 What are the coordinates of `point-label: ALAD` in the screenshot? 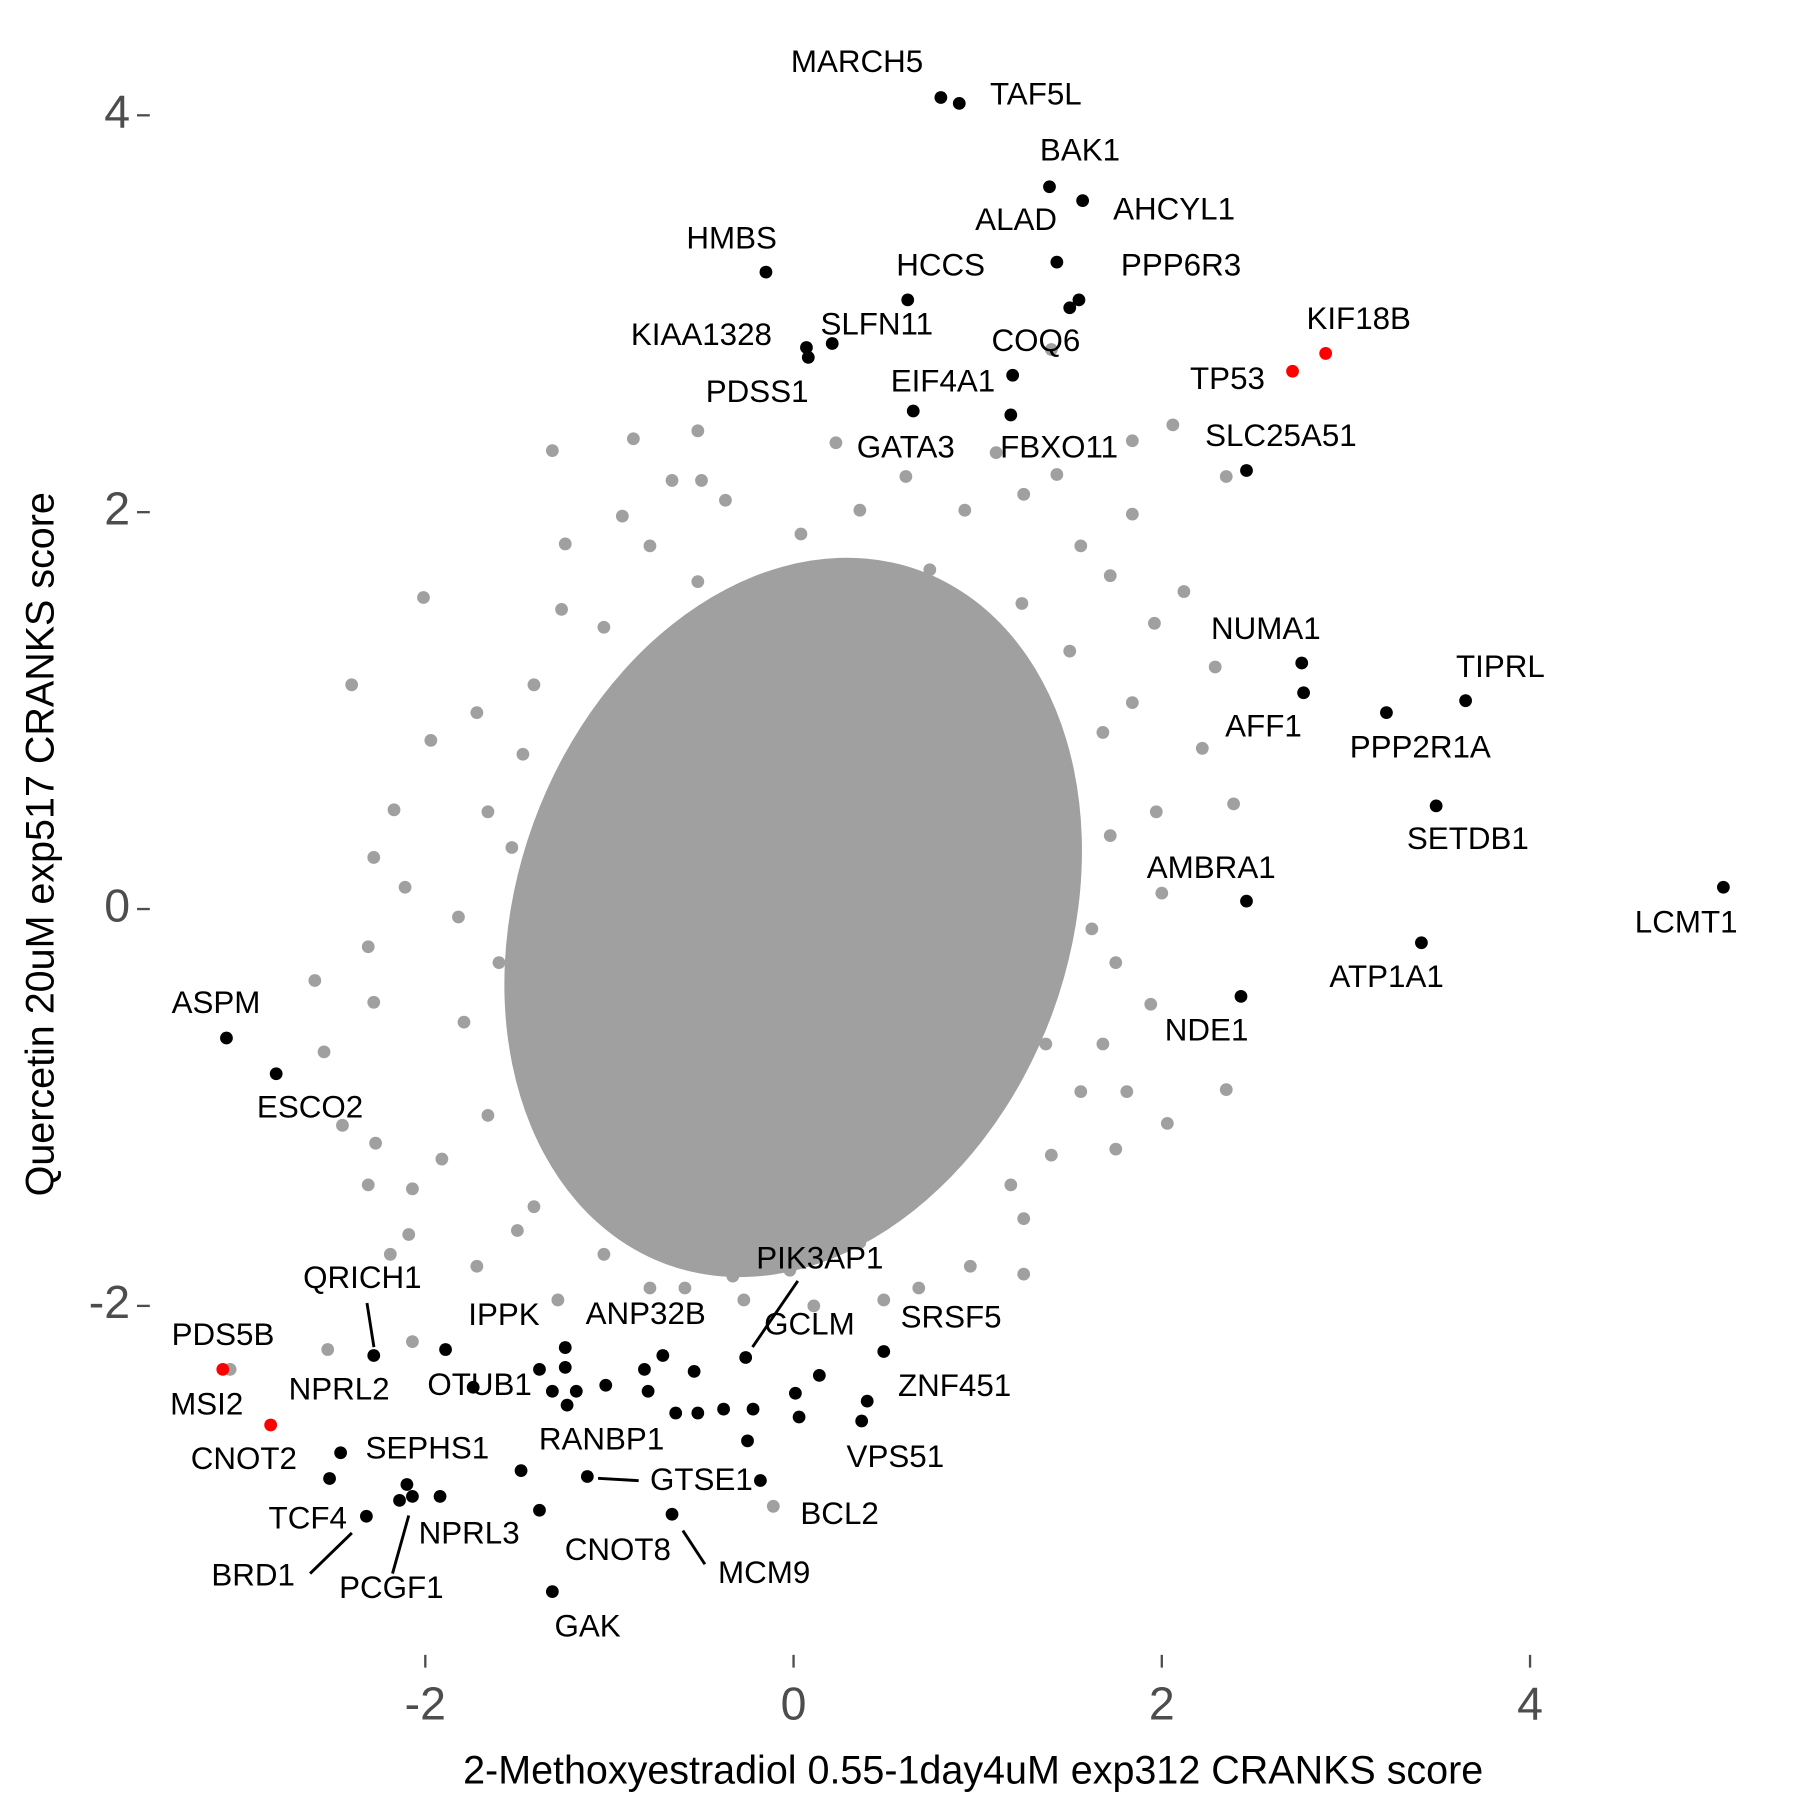 It's located at (1016, 219).